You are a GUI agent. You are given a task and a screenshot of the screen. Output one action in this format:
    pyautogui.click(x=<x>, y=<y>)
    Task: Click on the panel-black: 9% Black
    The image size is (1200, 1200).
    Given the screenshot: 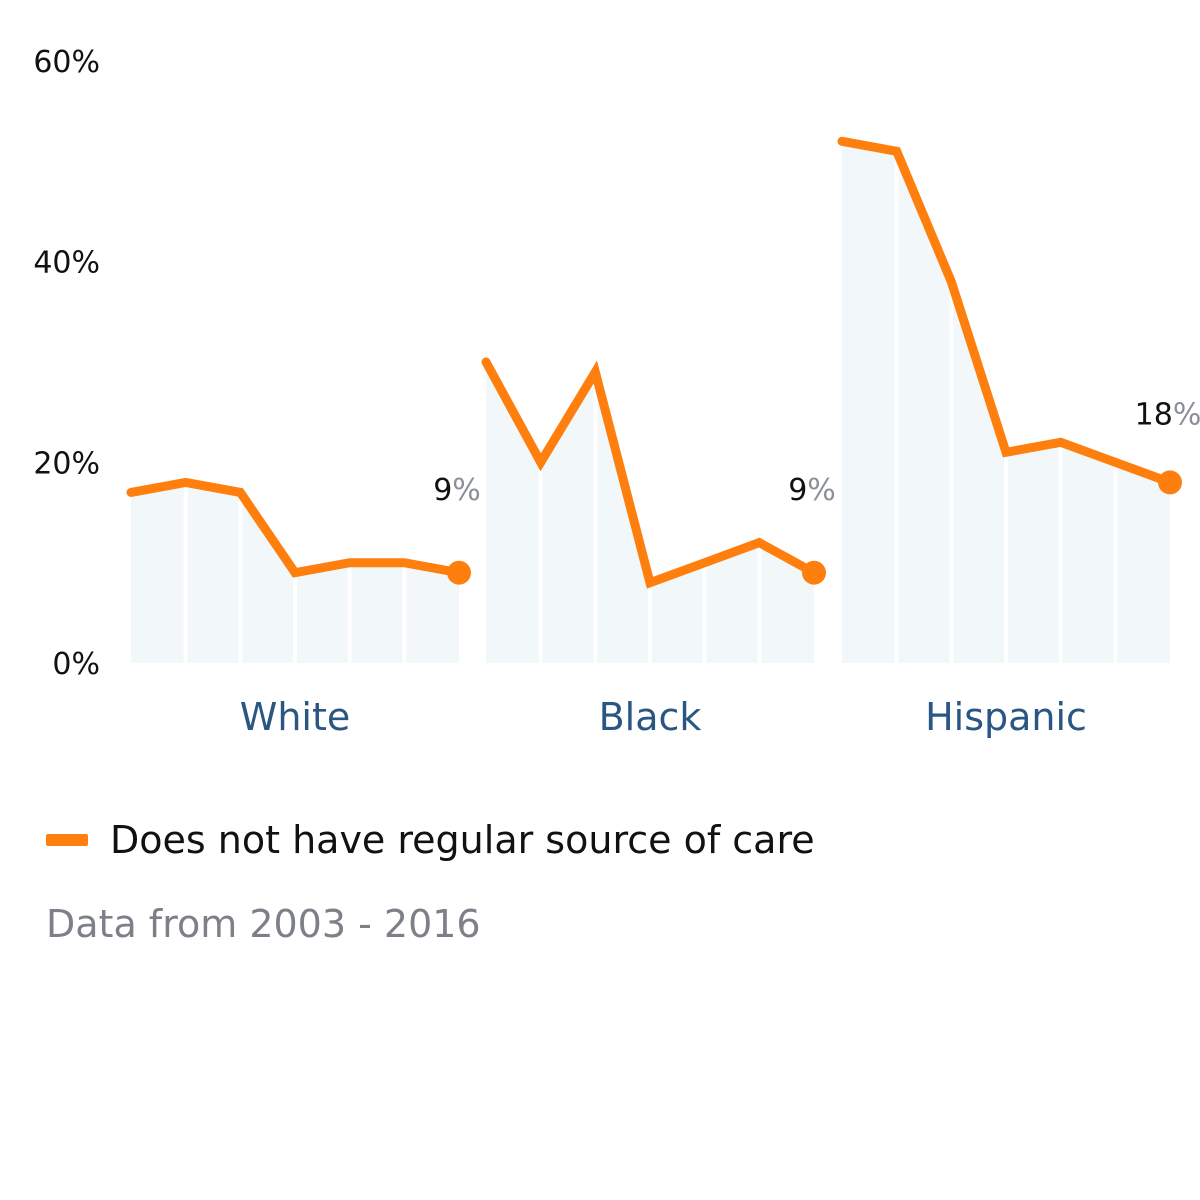 What is the action you would take?
    pyautogui.click(x=668, y=548)
    